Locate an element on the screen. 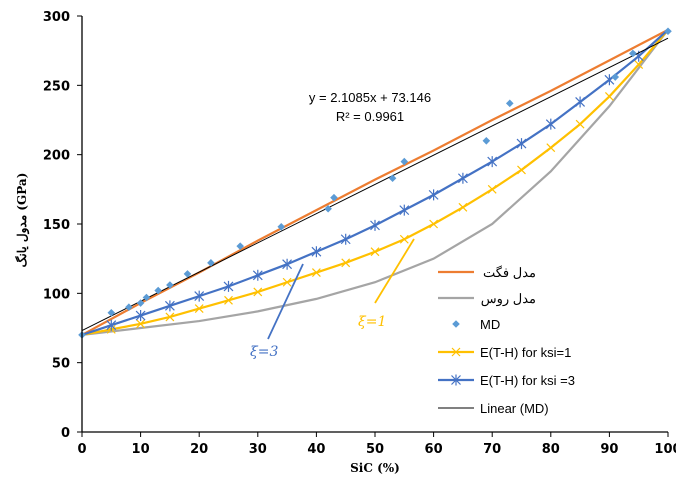  x-tick-label: 90 is located at coordinates (609, 449).